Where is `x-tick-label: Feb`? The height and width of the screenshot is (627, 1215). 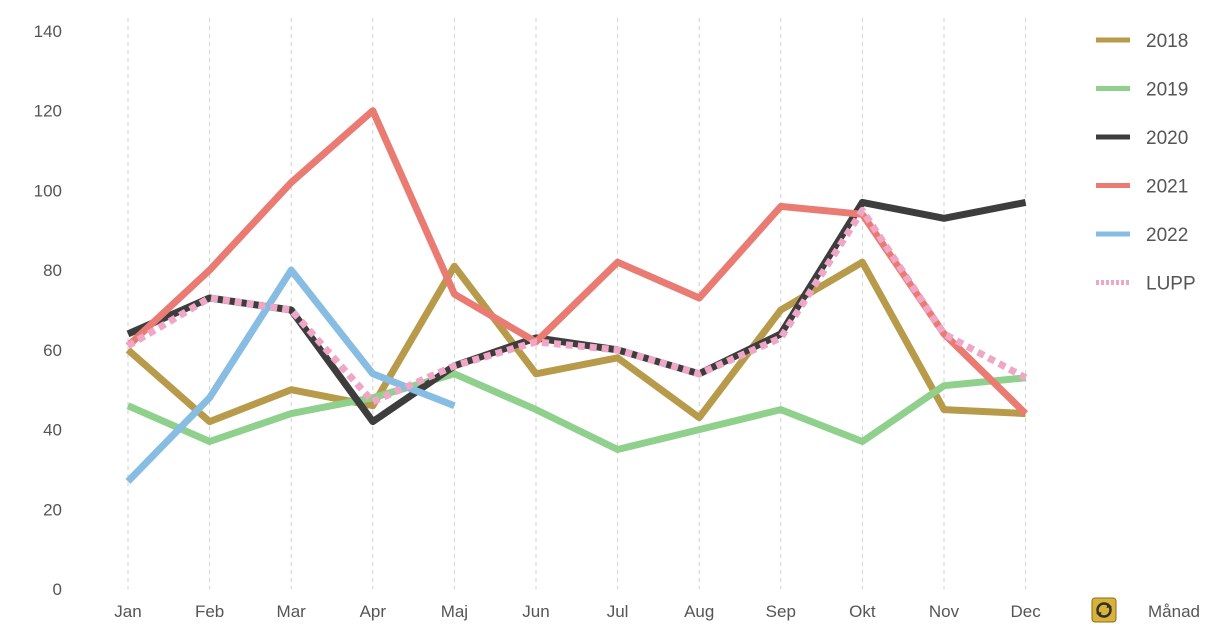 x-tick-label: Feb is located at coordinates (209, 611).